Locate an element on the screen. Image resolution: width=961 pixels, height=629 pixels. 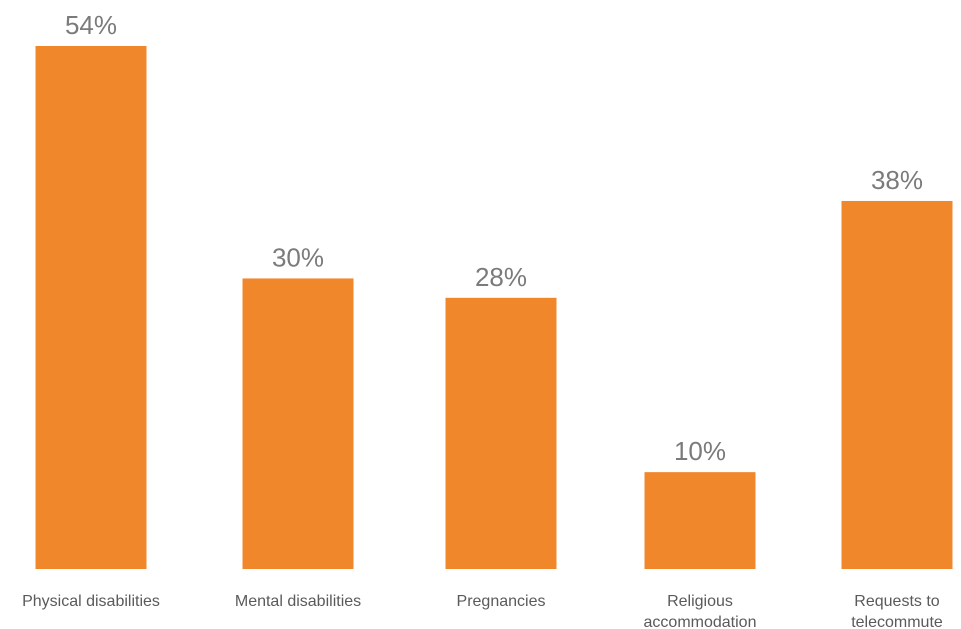
category-label-2: Pregnancies is located at coordinates (501, 601).